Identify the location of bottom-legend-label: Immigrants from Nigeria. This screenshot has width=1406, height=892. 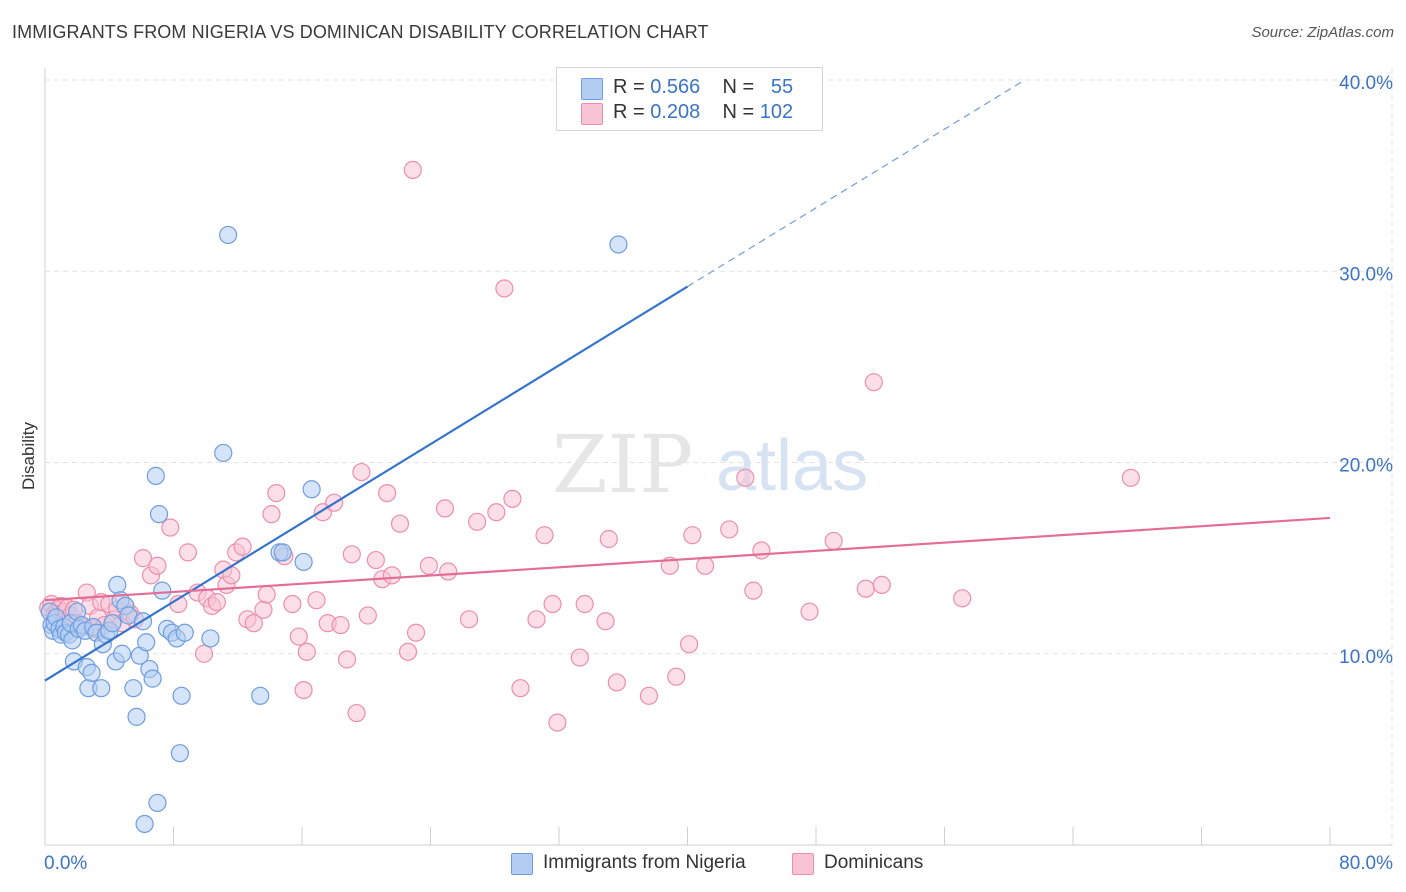
(644, 862).